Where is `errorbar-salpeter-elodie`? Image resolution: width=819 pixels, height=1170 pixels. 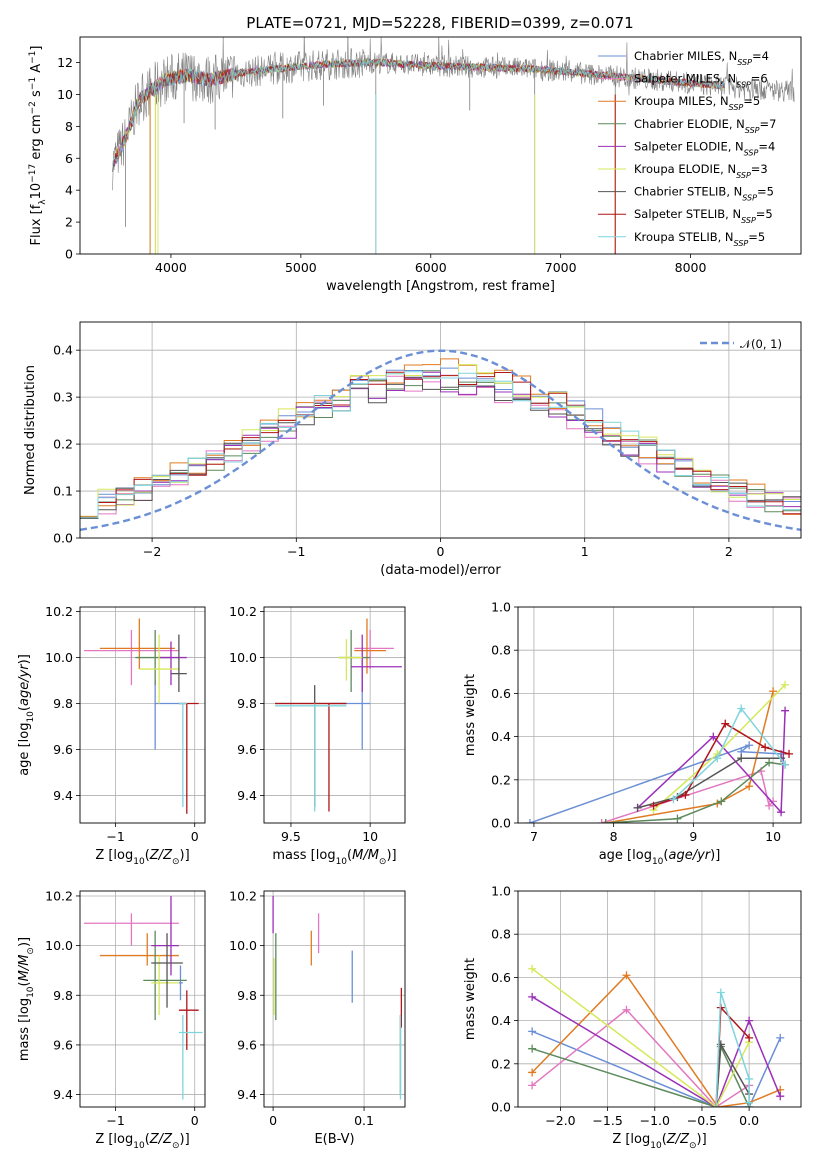 errorbar-salpeter-elodie is located at coordinates (376, 663).